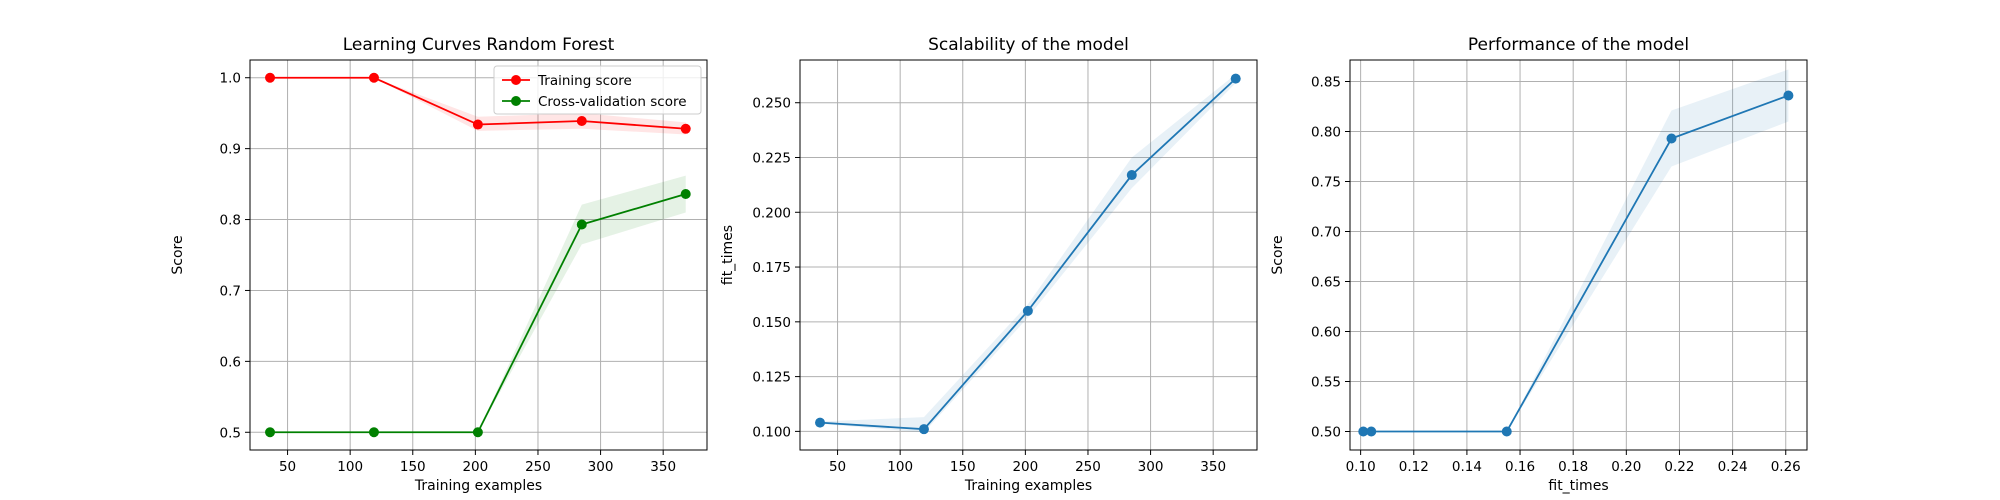 Image resolution: width=2000 pixels, height=500 pixels. I want to click on y-tick-label: 0.5, so click(230, 433).